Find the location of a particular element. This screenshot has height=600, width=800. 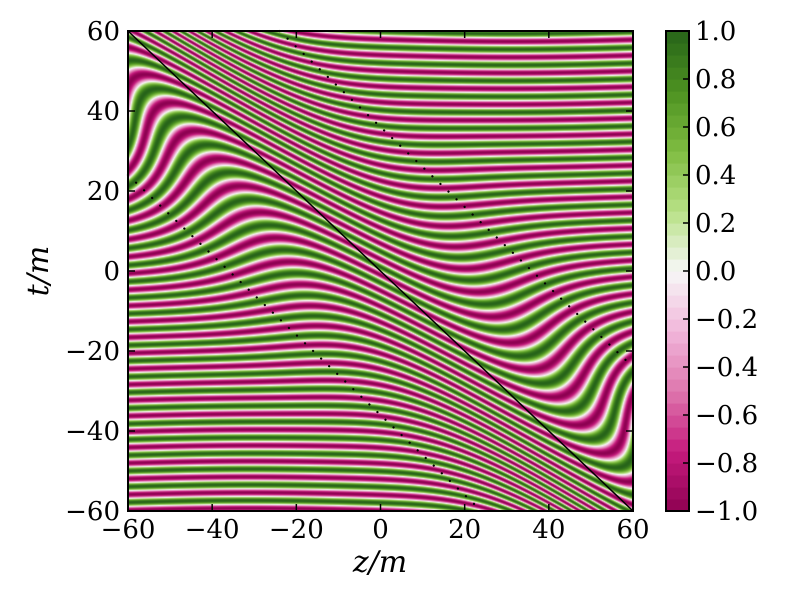

y-tick-label: 20 is located at coordinates (103, 192).